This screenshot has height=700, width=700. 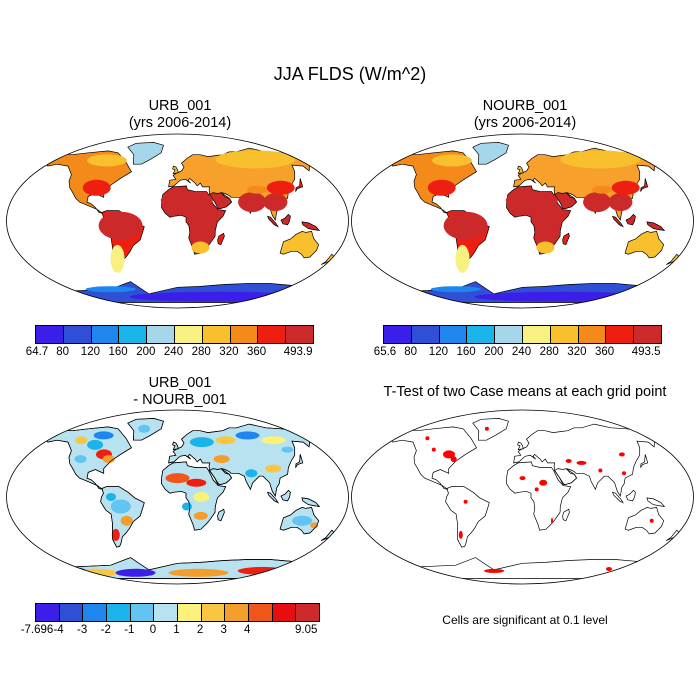 I want to click on colorbar-diff-swatch, so click(x=190, y=612).